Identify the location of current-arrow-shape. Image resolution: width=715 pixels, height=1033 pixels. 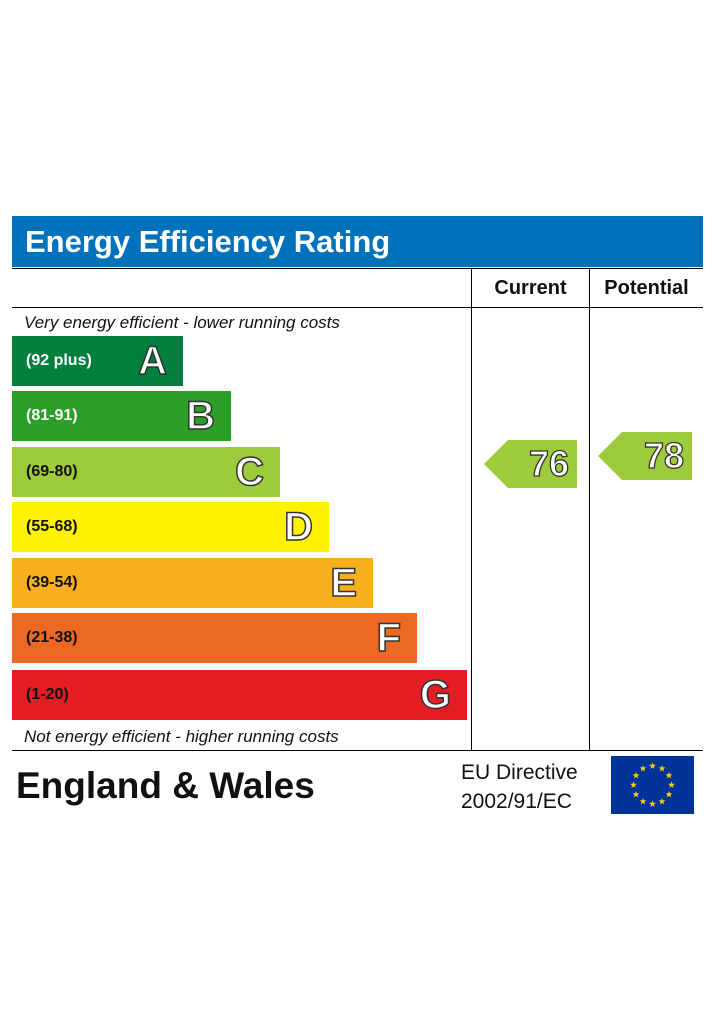
(530, 464).